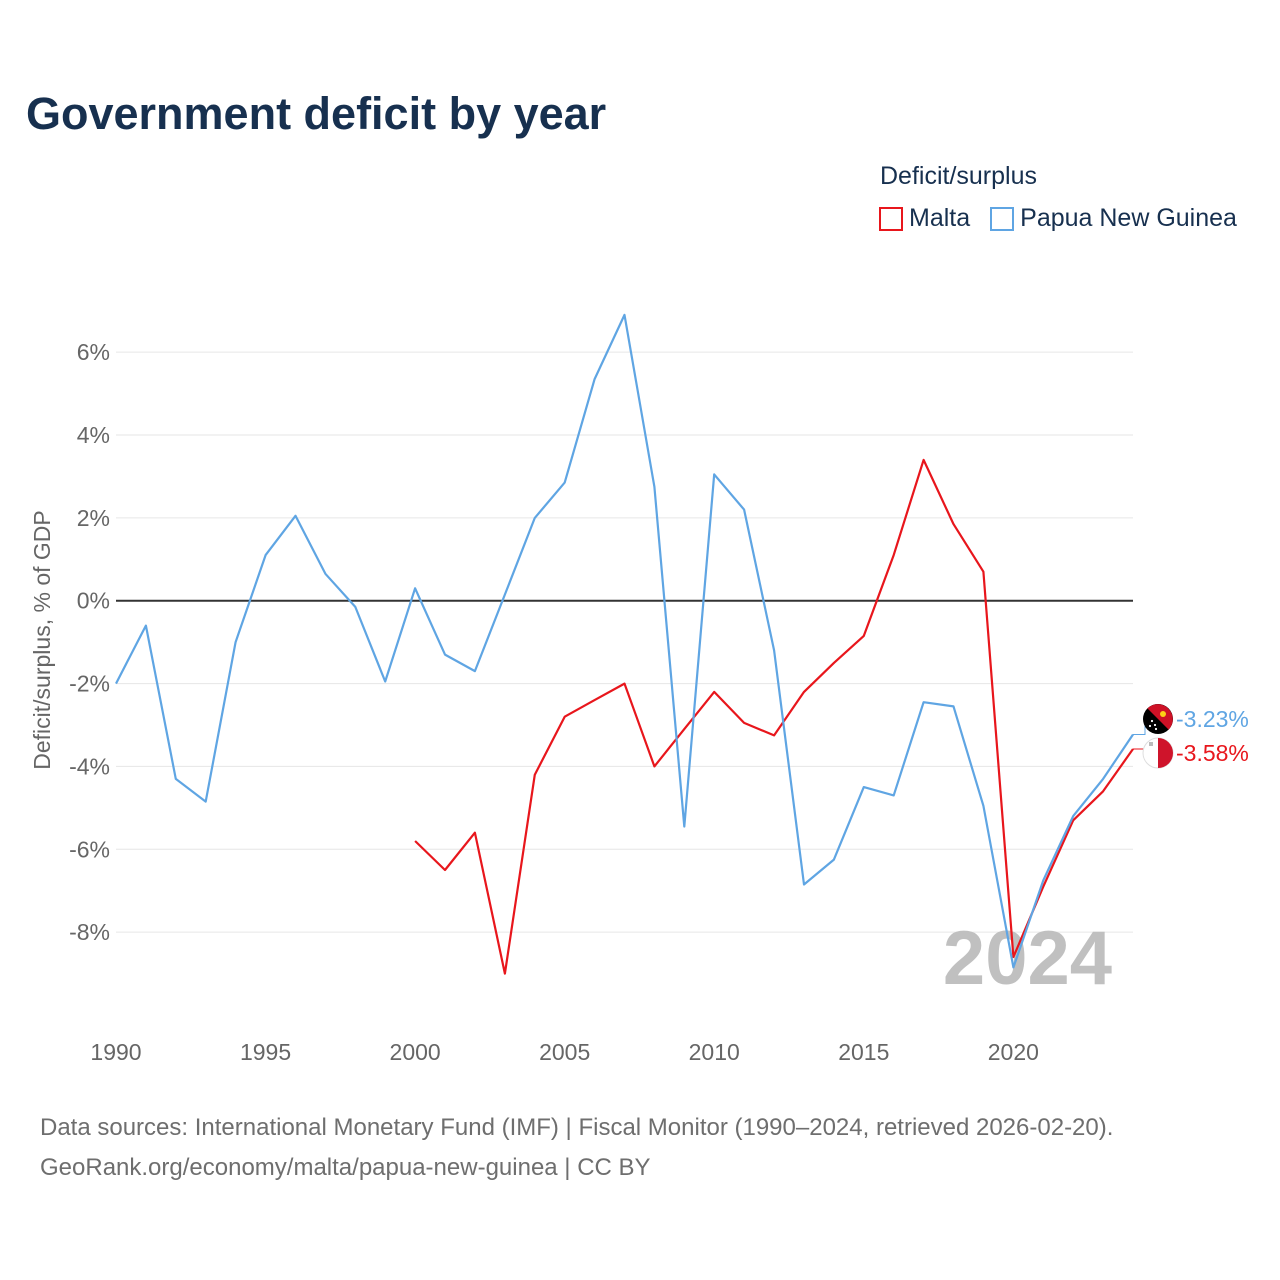 Image resolution: width=1280 pixels, height=1280 pixels. Describe the element at coordinates (89, 766) in the screenshot. I see `y-tick-label: -4%` at that location.